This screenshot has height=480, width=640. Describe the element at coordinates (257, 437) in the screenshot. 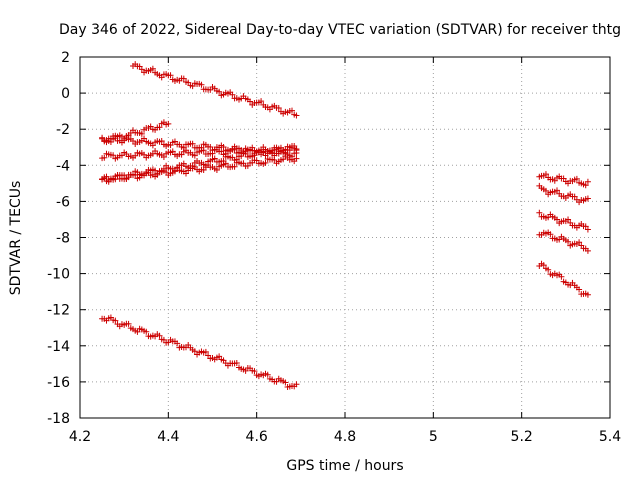

I see `x-tick-label: 4.6` at that location.